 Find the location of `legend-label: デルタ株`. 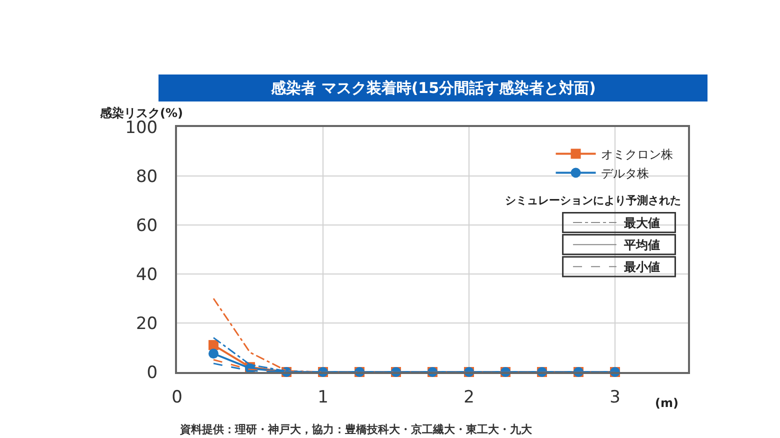

legend-label: デルタ株 is located at coordinates (624, 173).